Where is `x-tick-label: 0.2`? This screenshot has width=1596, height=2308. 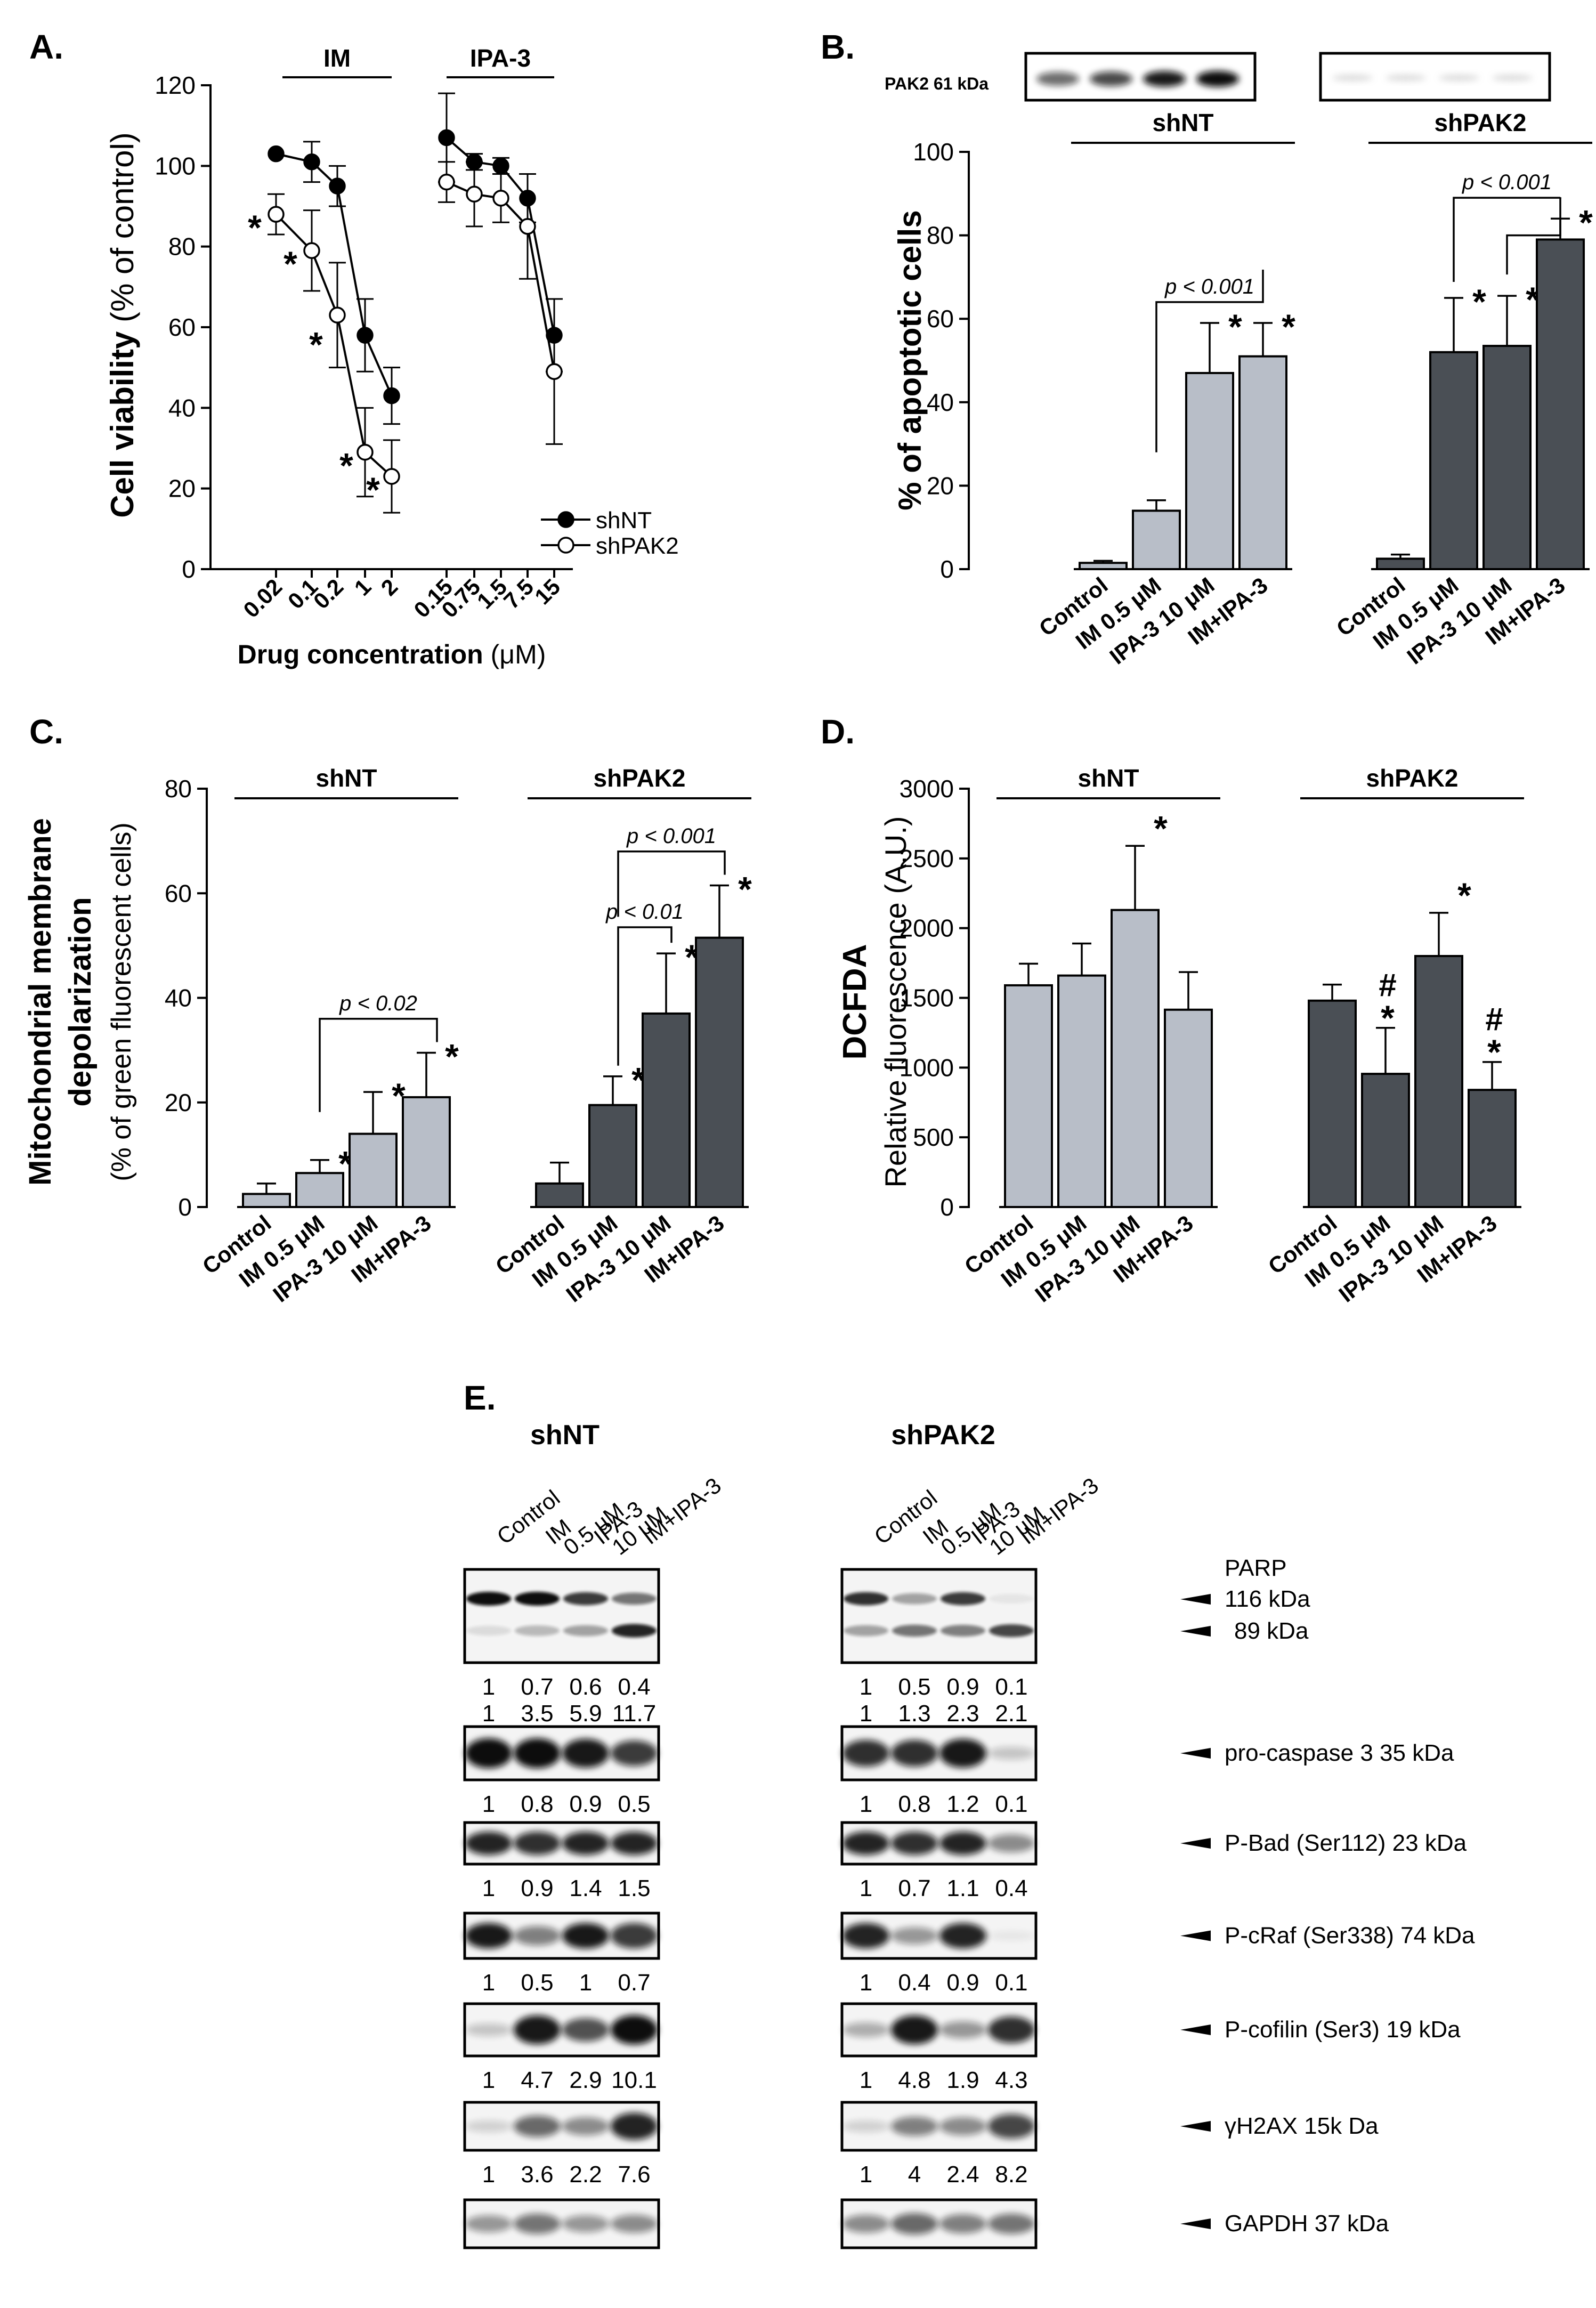 x-tick-label: 0.2 is located at coordinates (329, 594).